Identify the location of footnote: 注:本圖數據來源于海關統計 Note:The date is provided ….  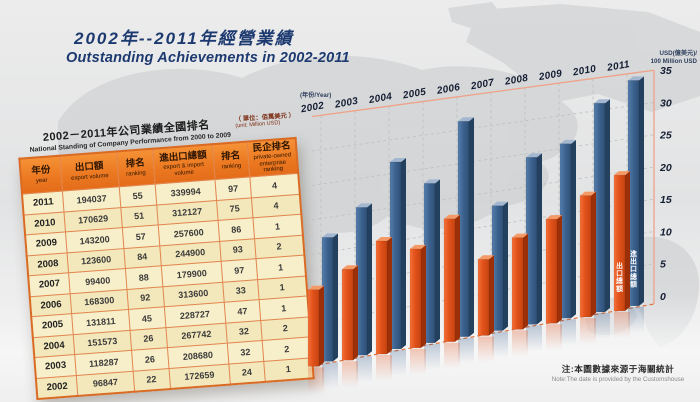
(618, 373).